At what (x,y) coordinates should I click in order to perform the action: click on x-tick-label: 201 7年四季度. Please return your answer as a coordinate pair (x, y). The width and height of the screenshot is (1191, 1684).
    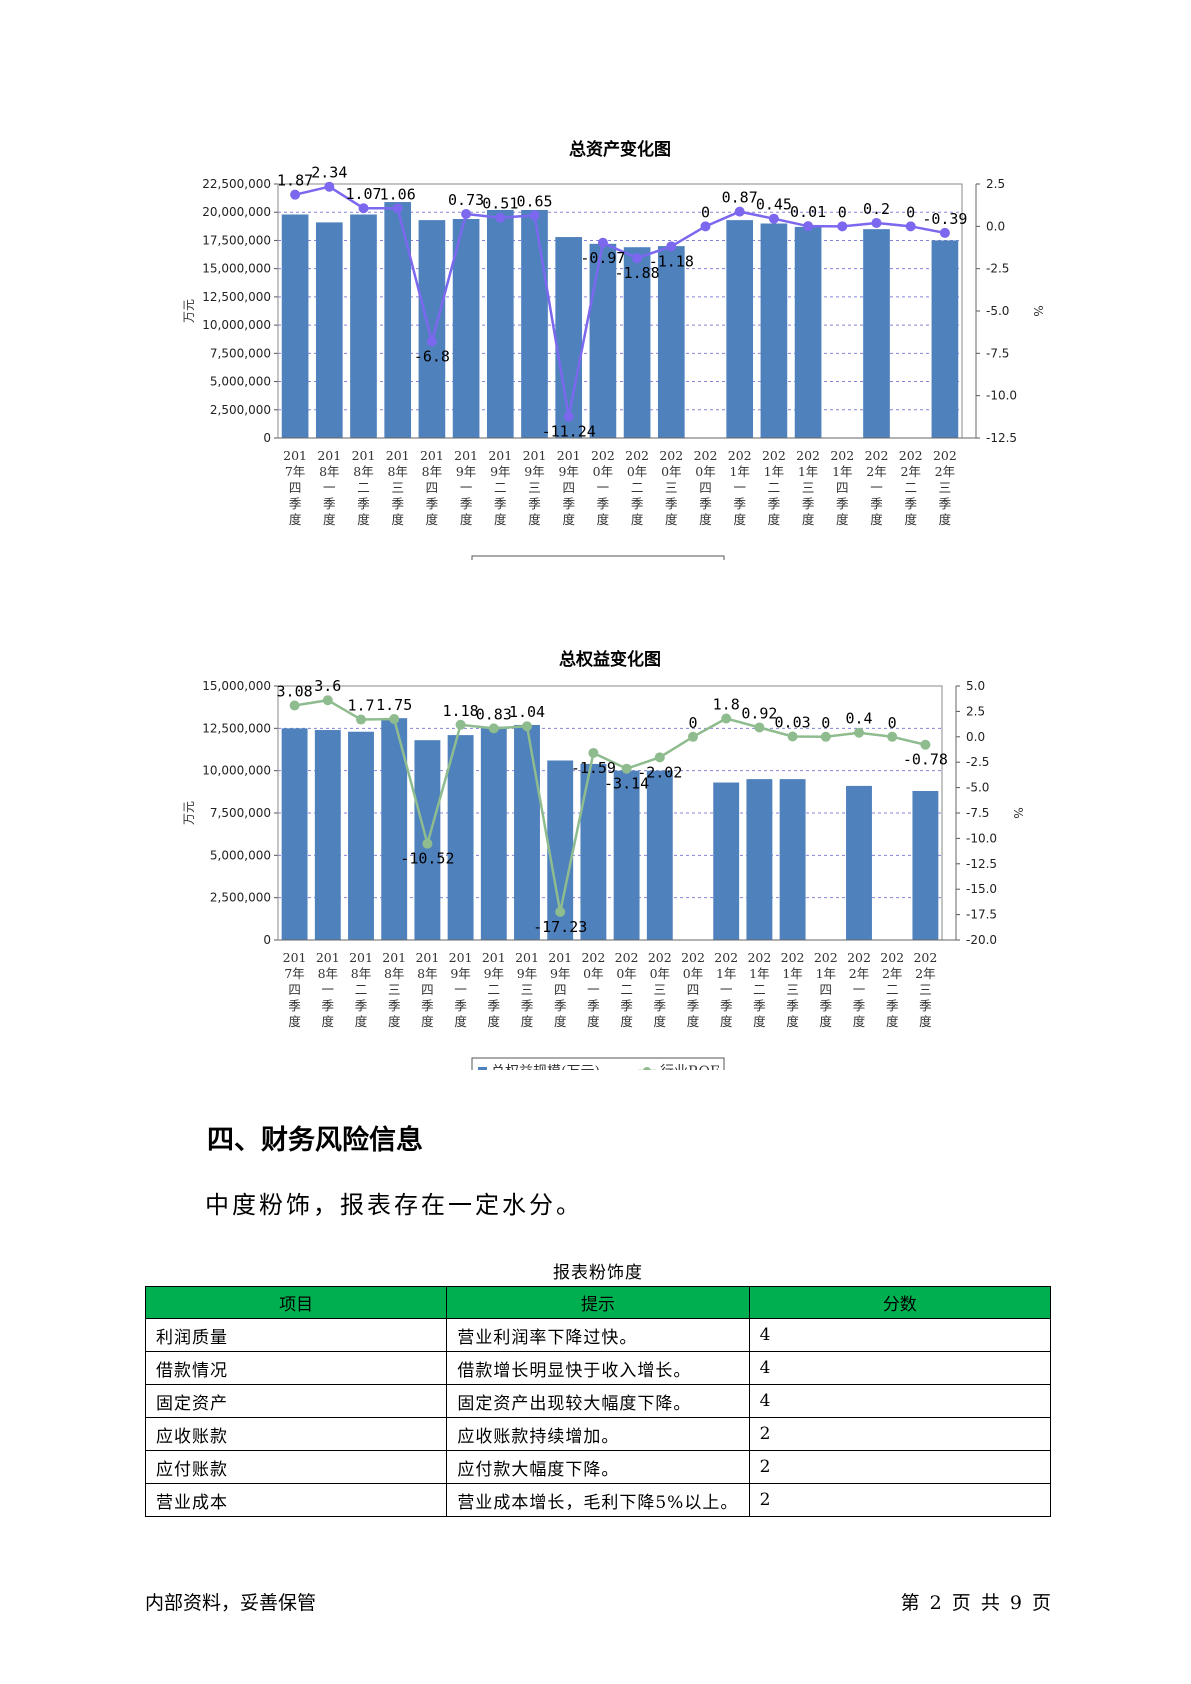
    Looking at the image, I should click on (295, 487).